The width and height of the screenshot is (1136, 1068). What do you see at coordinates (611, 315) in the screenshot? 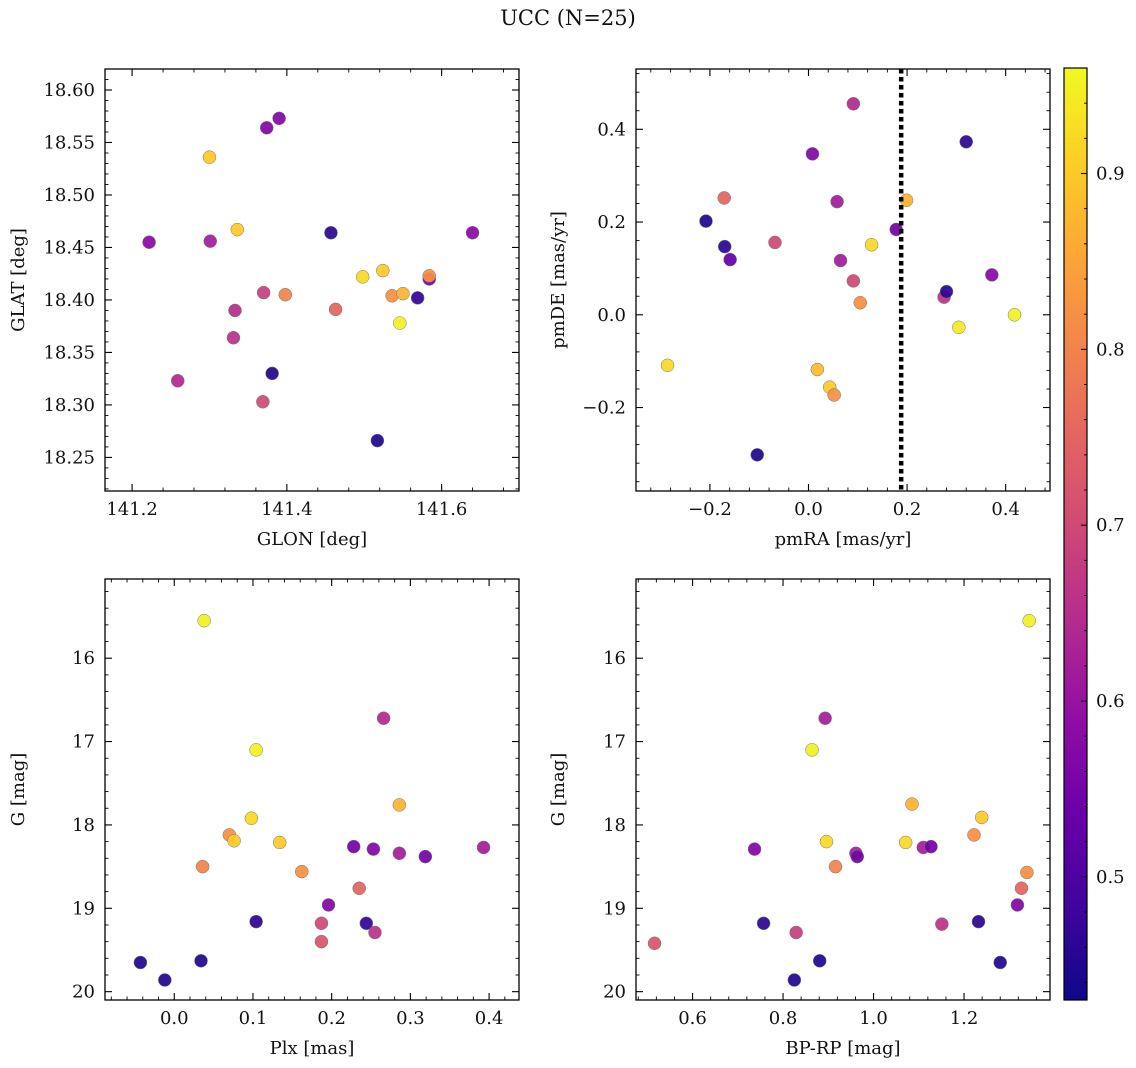
I see `y-tick-label: 0.0` at bounding box center [611, 315].